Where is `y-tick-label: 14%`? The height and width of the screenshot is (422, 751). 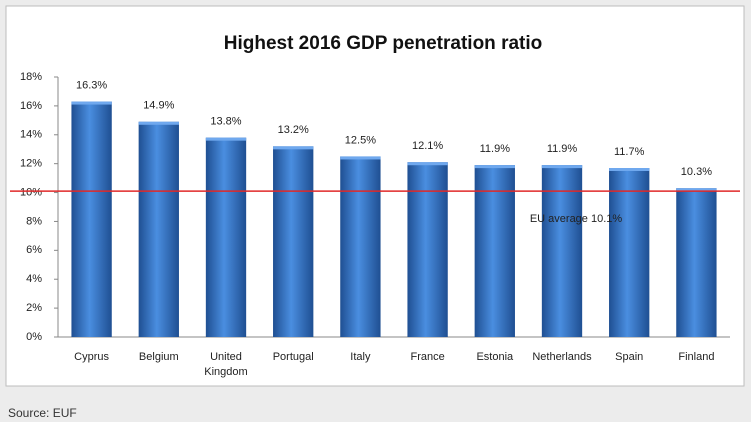 y-tick-label: 14% is located at coordinates (31, 135).